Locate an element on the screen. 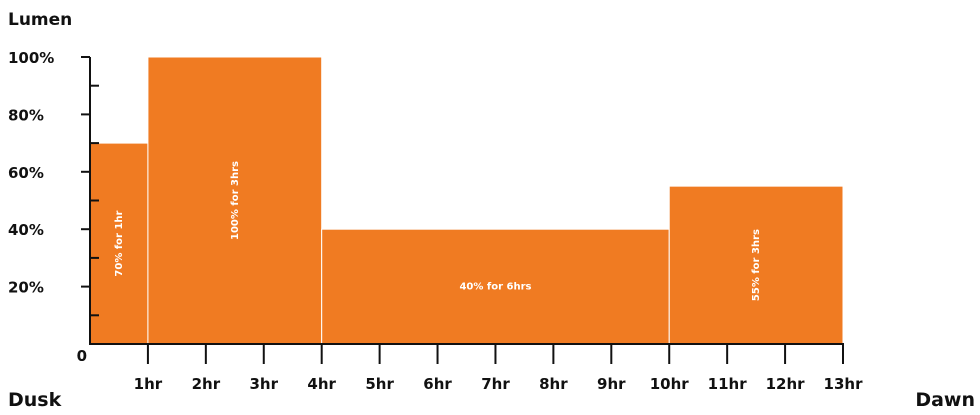 Image resolution: width=980 pixels, height=415 pixels. bar-2-label: 100% for 3hrs is located at coordinates (235, 200).